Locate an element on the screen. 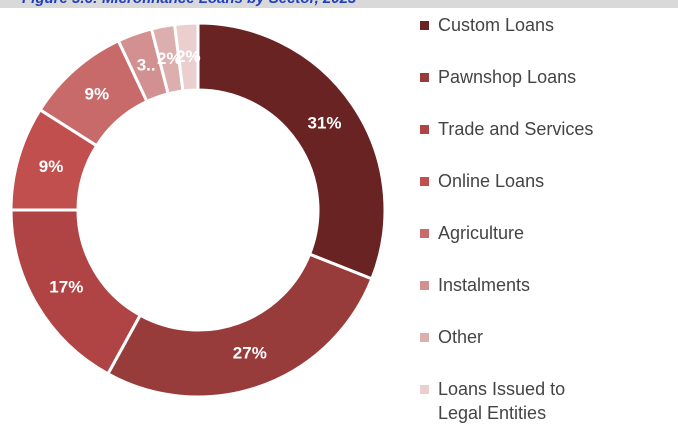 This screenshot has width=678, height=430. legend-item: Agriculture is located at coordinates (515, 233).